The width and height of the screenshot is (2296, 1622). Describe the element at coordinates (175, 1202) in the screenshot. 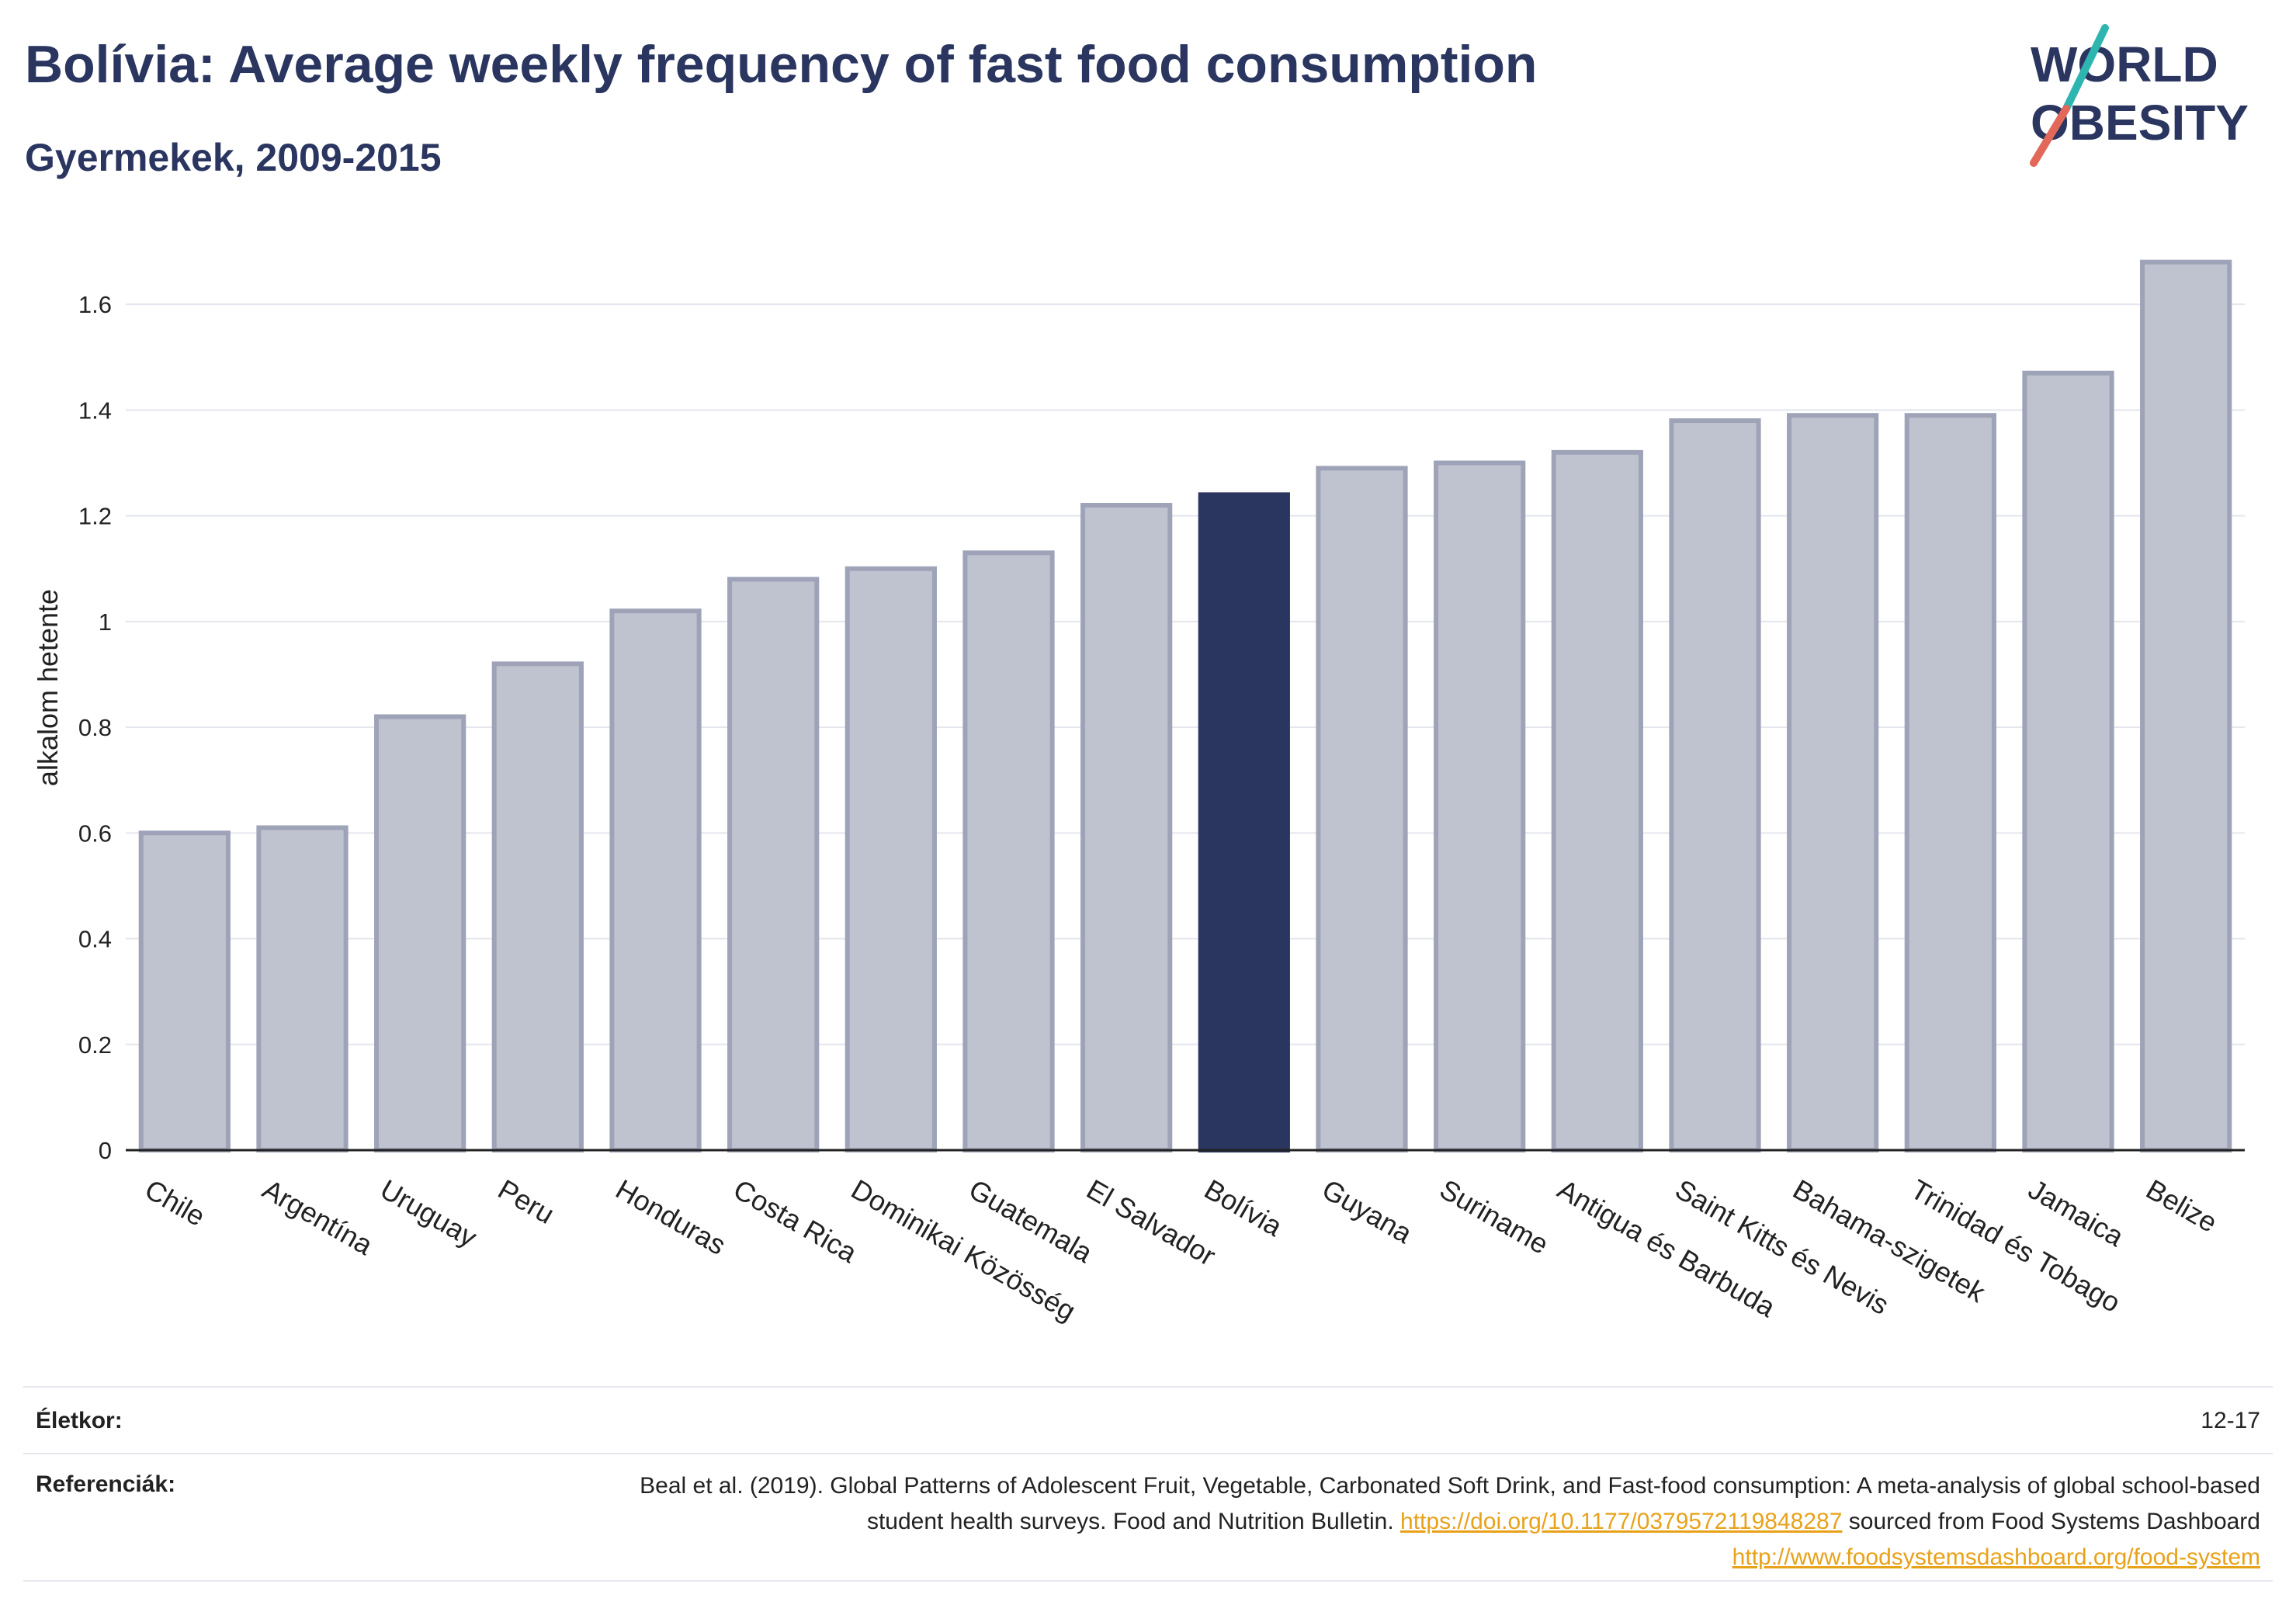

I see `x-tick-label: Chile` at that location.